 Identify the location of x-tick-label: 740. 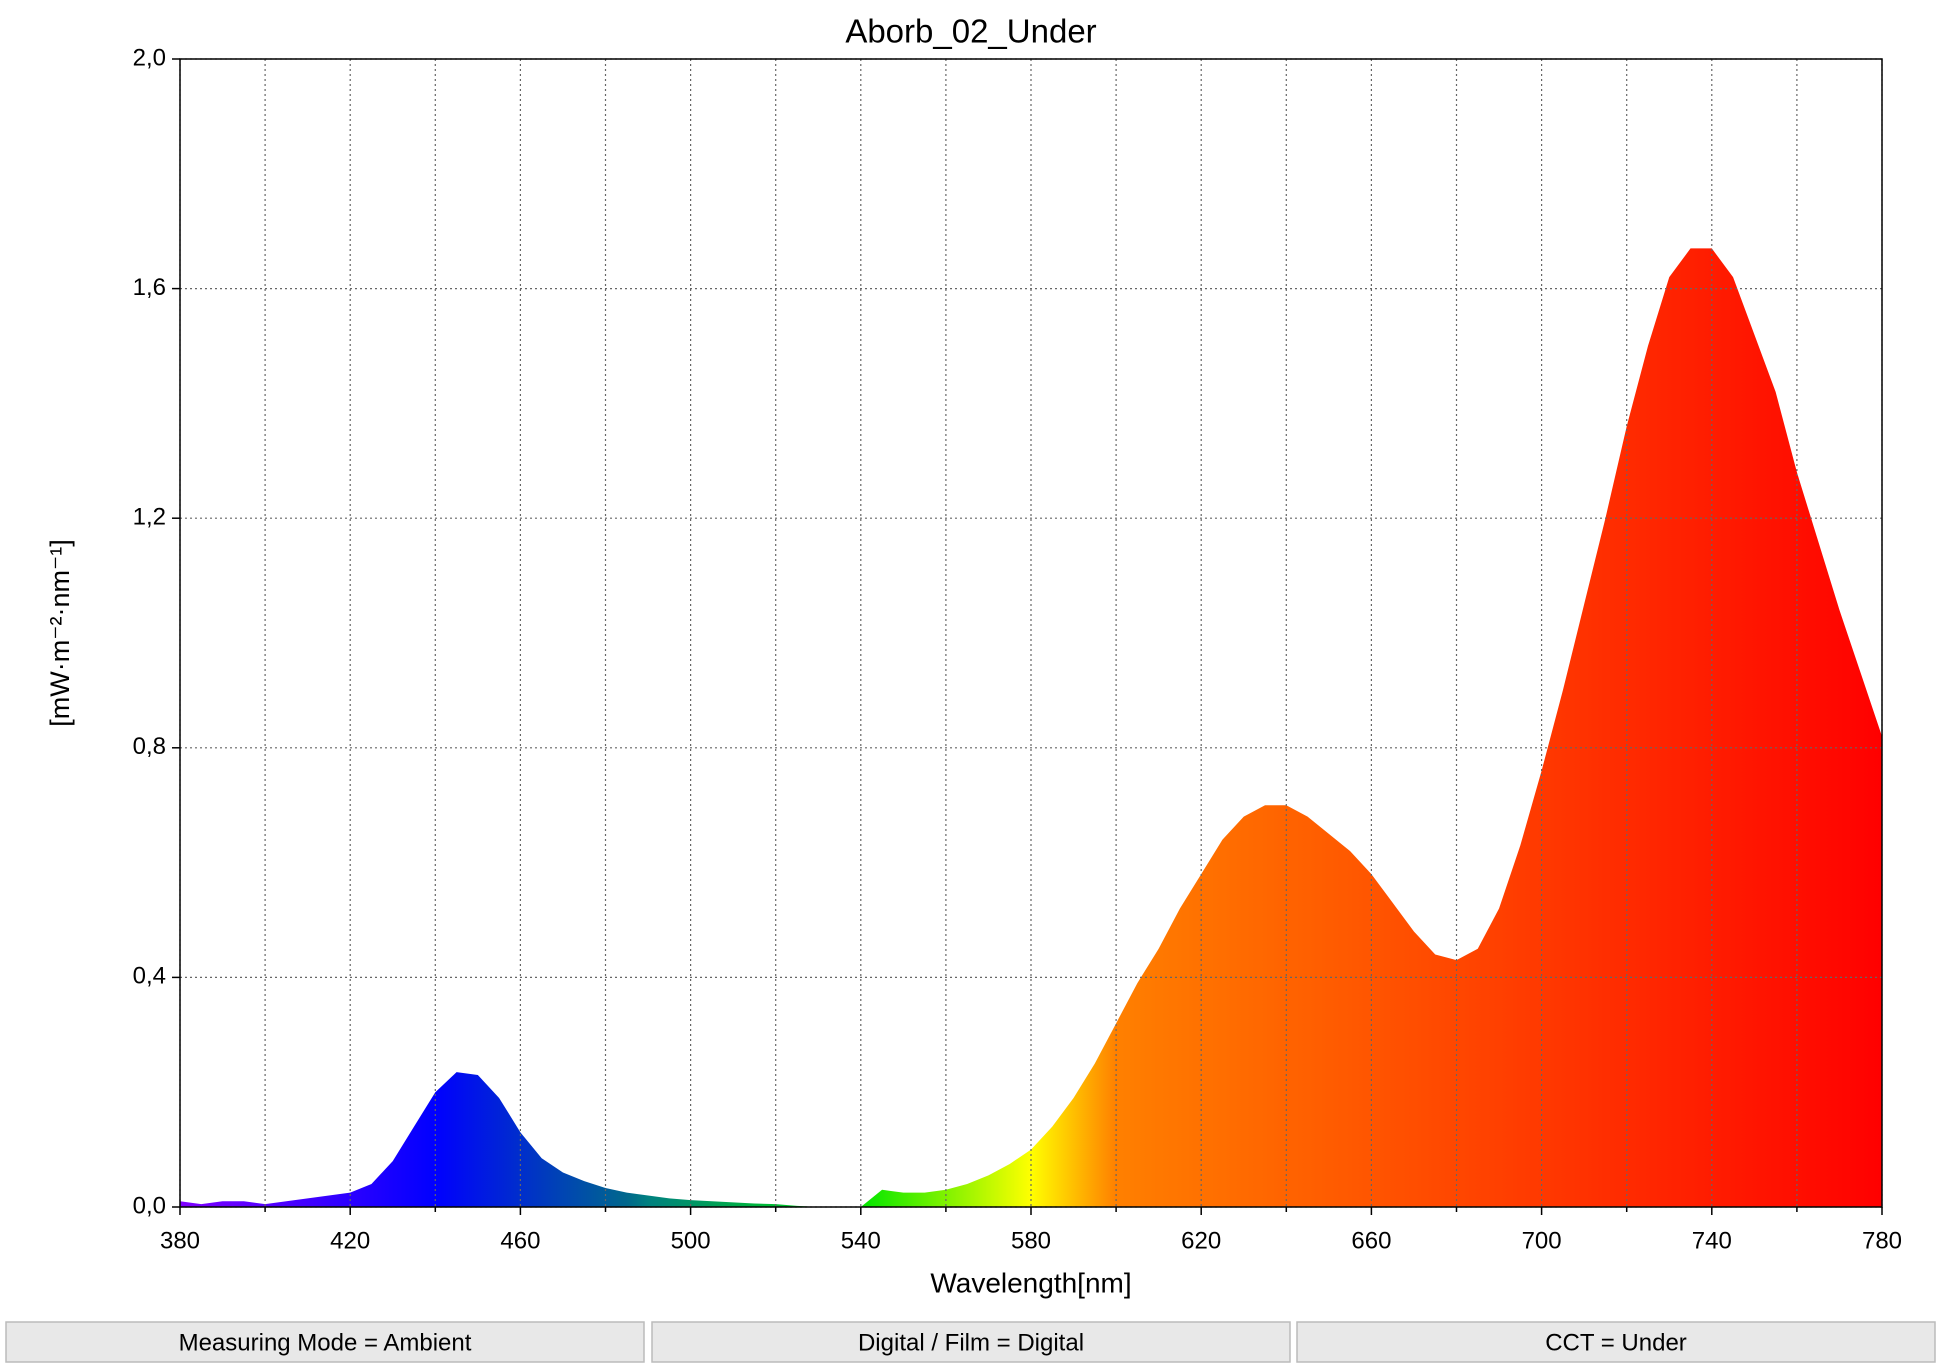
(1712, 1240).